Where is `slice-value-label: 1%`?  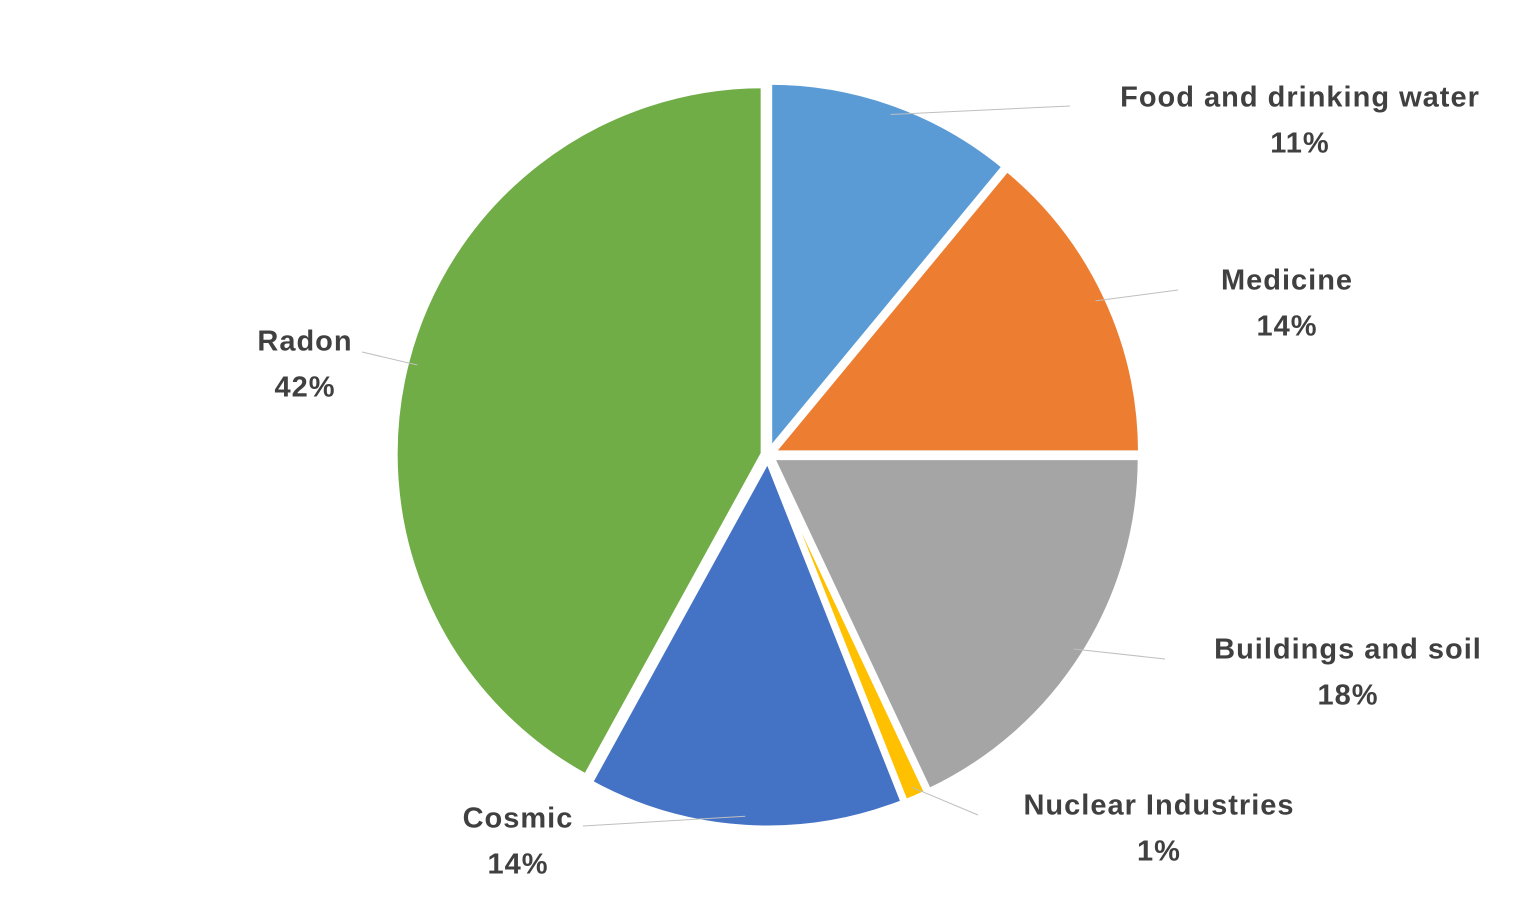 slice-value-label: 1% is located at coordinates (1159, 852).